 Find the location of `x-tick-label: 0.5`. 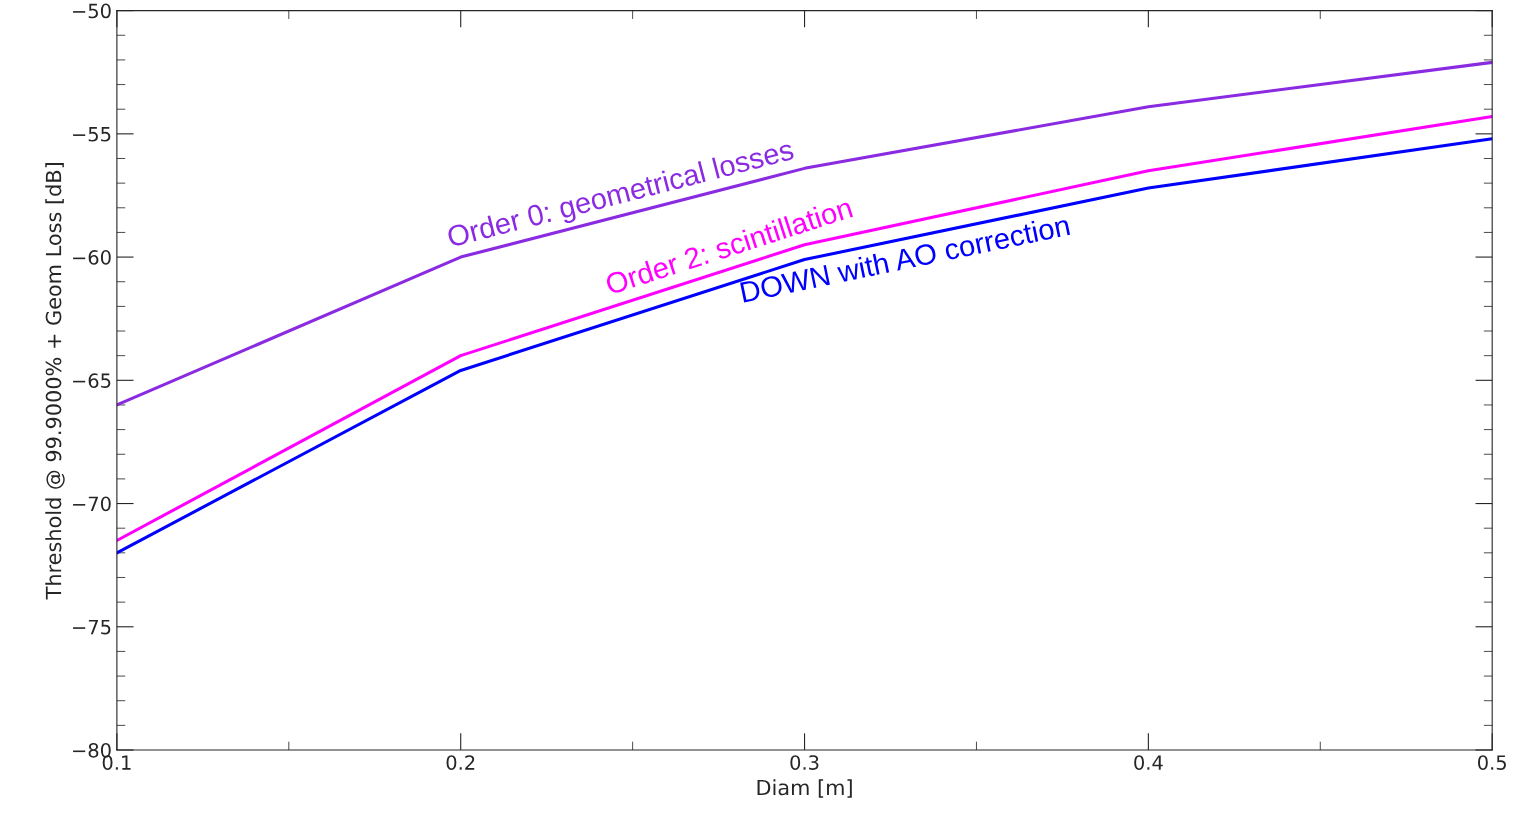

x-tick-label: 0.5 is located at coordinates (1492, 762).